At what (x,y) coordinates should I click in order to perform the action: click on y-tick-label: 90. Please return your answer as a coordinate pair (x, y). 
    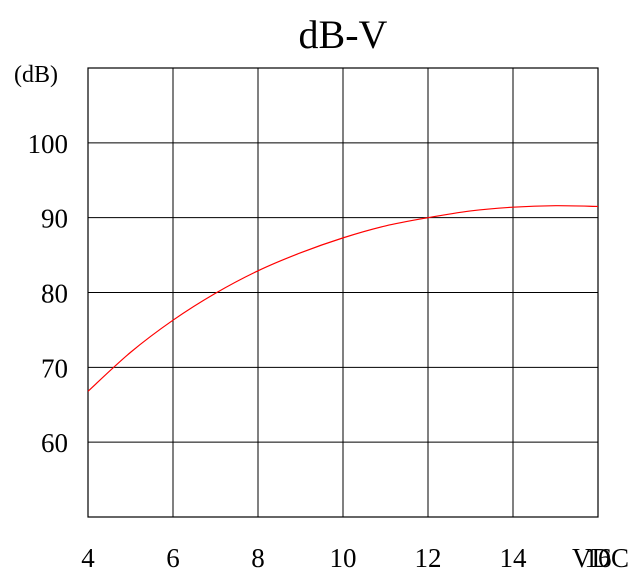
    Looking at the image, I should click on (54, 219).